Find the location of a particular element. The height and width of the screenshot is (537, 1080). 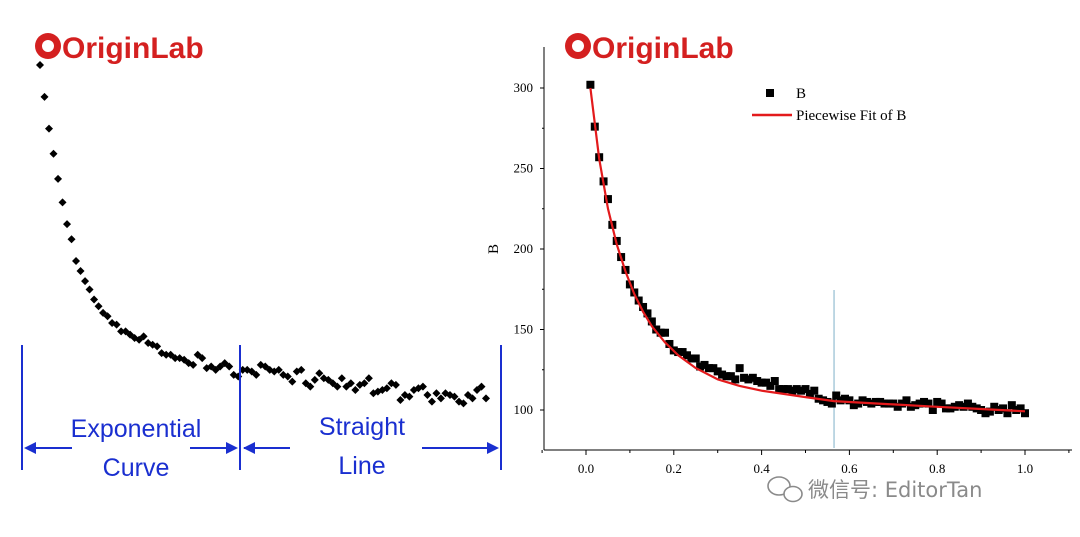

legend-marker-b is located at coordinates (770, 93).